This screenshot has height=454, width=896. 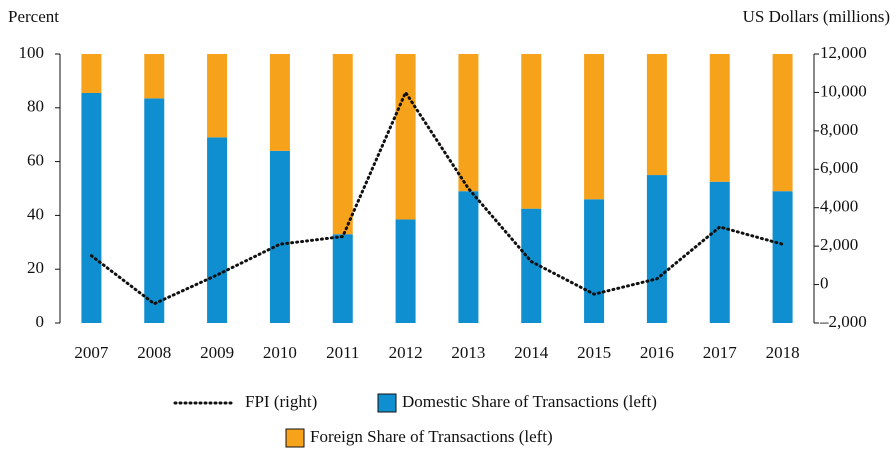 What do you see at coordinates (839, 167) in the screenshot?
I see `y2-tick-label: 6,000` at bounding box center [839, 167].